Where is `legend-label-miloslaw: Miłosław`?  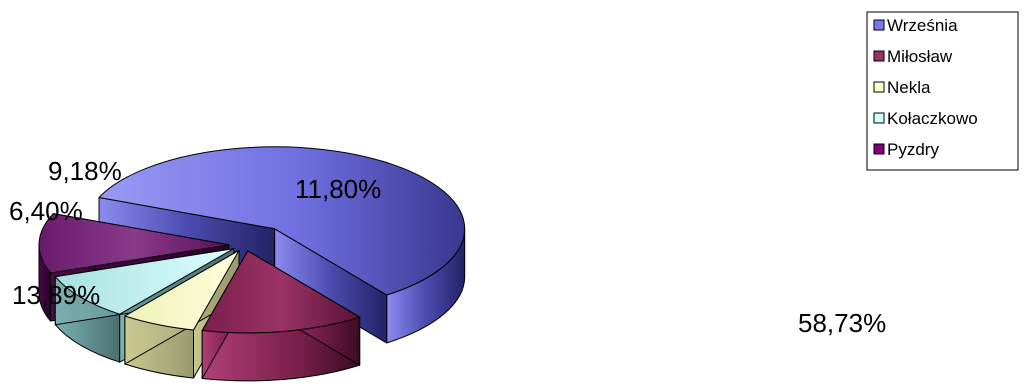
legend-label-miloslaw: Miłosław is located at coordinates (920, 56).